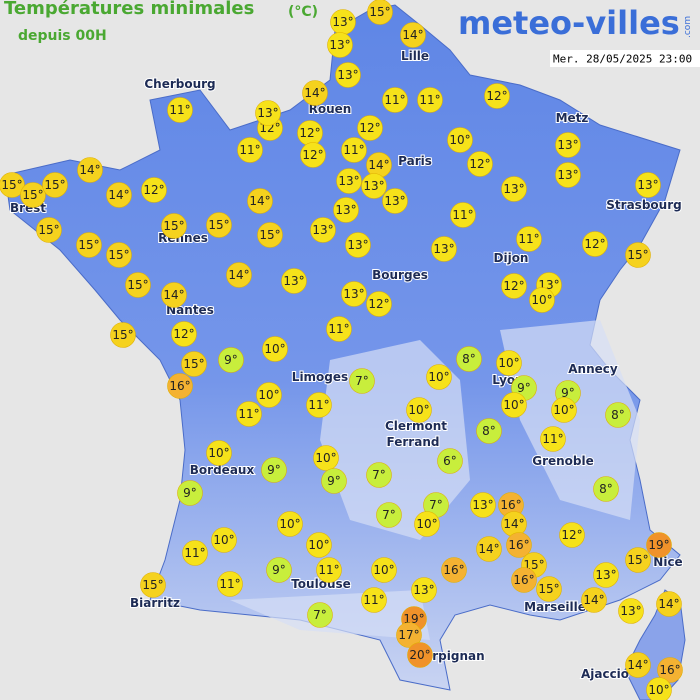 Image resolution: width=700 pixels, height=700 pixels. Describe the element at coordinates (450, 461) in the screenshot. I see `temperature-label: 6°` at that location.